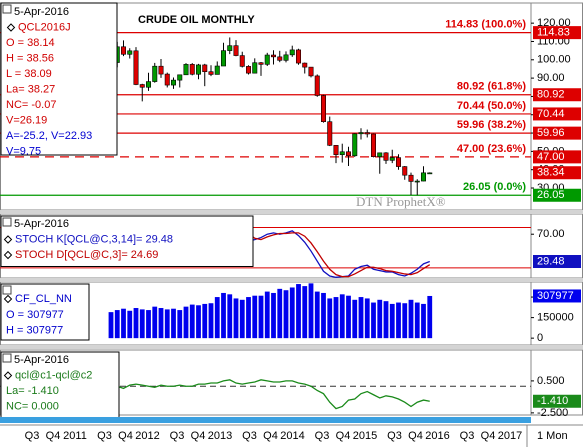  What do you see at coordinates (491, 87) in the screenshot?
I see `retracement-label: 80.92 (61.8%)` at bounding box center [491, 87].